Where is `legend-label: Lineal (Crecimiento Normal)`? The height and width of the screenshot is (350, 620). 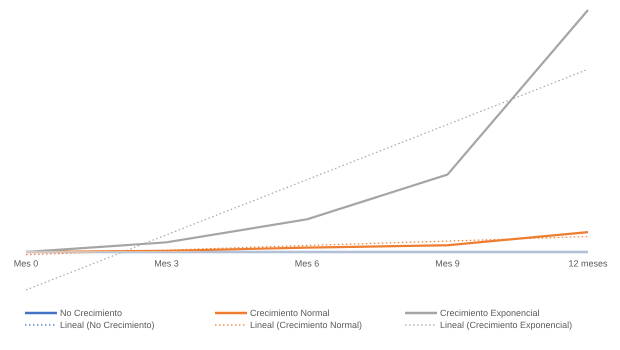 legend-label: Lineal (Crecimiento Normal) is located at coordinates (306, 325).